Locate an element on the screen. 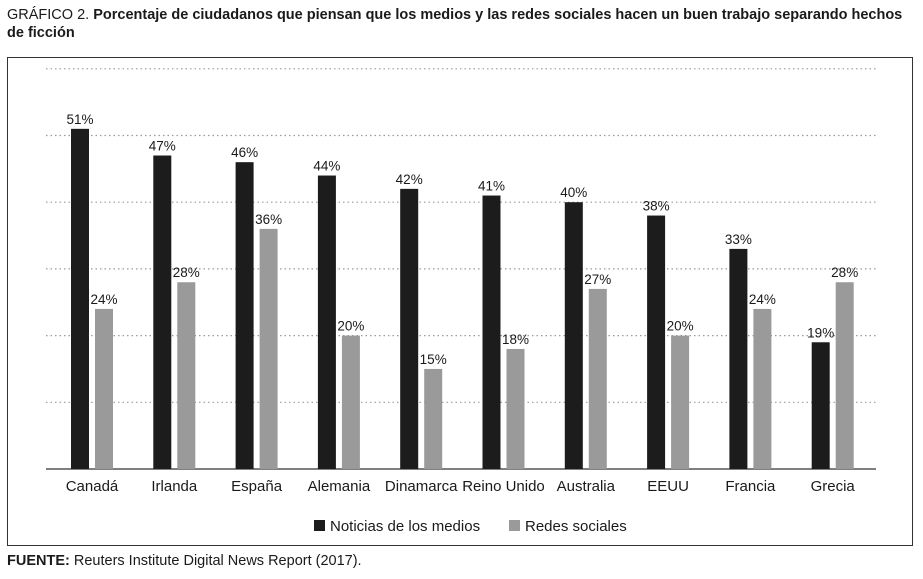  data-label-australia-redes: 27% is located at coordinates (597, 279).